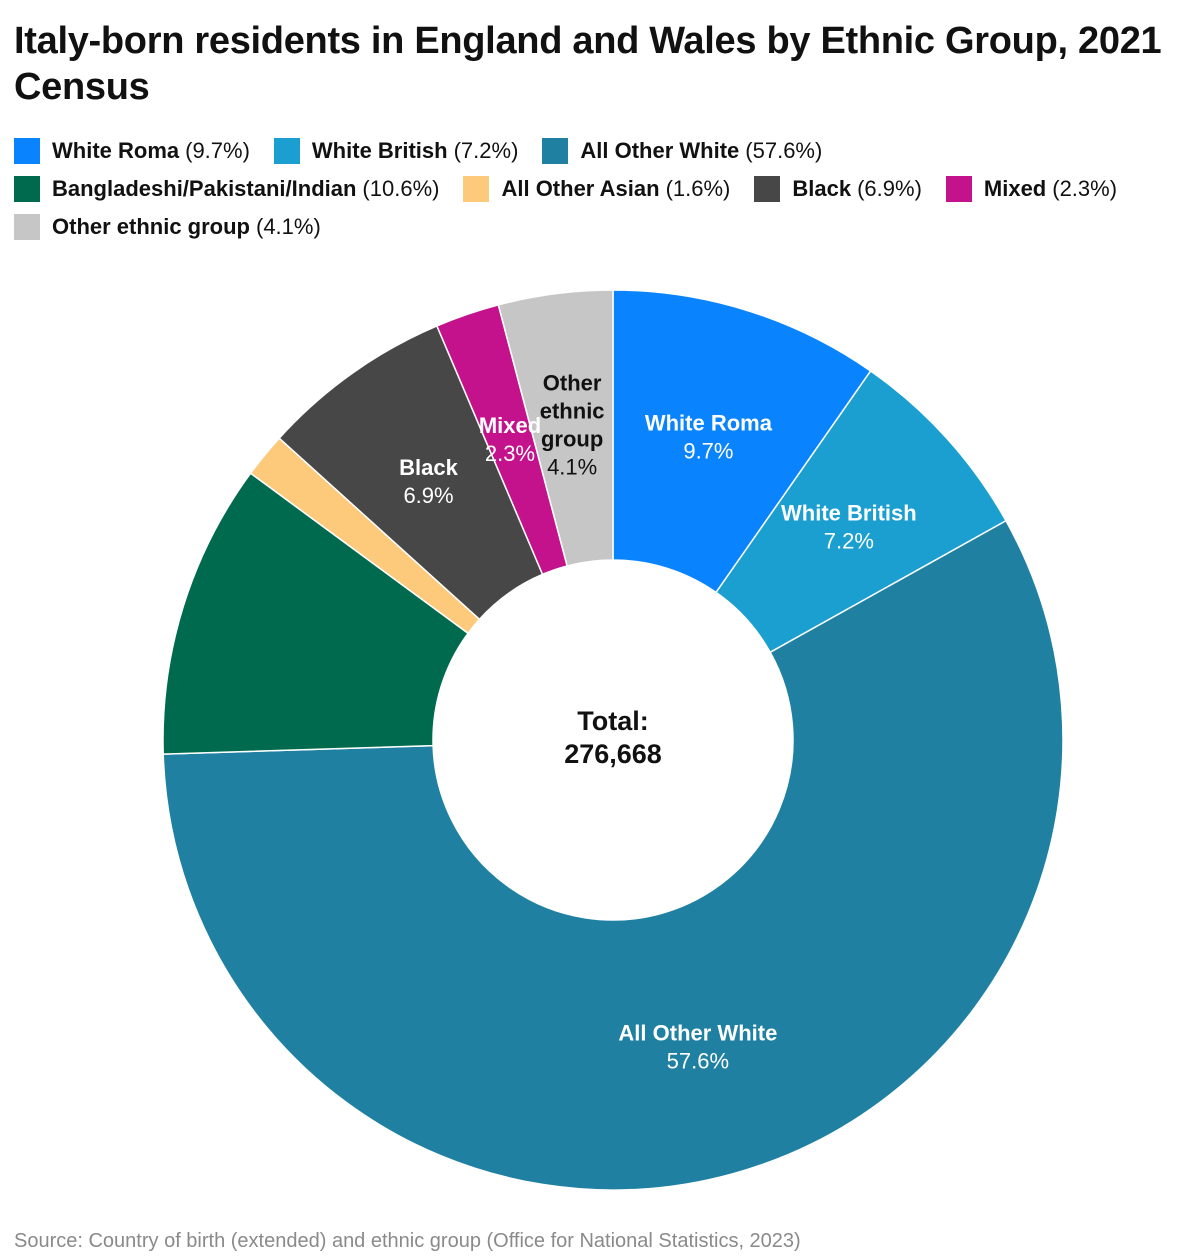  Describe the element at coordinates (1015, 188) in the screenshot. I see `legend-label: Mixed` at that location.